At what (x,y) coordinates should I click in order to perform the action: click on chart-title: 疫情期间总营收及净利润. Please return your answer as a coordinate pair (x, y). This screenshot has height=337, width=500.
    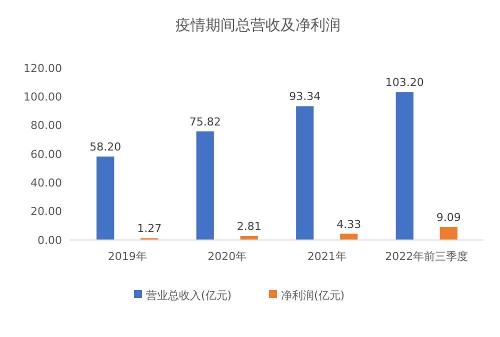
    Looking at the image, I should click on (258, 25).